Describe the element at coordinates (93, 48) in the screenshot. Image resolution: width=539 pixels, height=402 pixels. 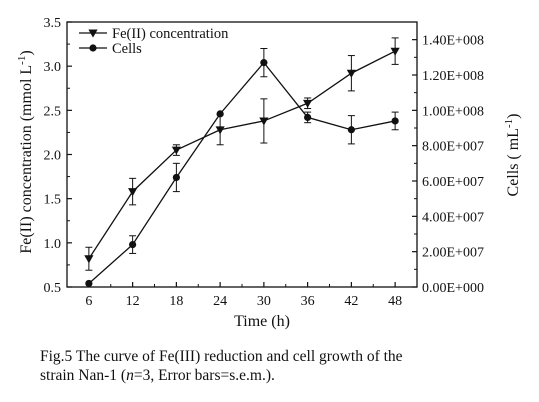
I see `cells-legend-marker` at that location.